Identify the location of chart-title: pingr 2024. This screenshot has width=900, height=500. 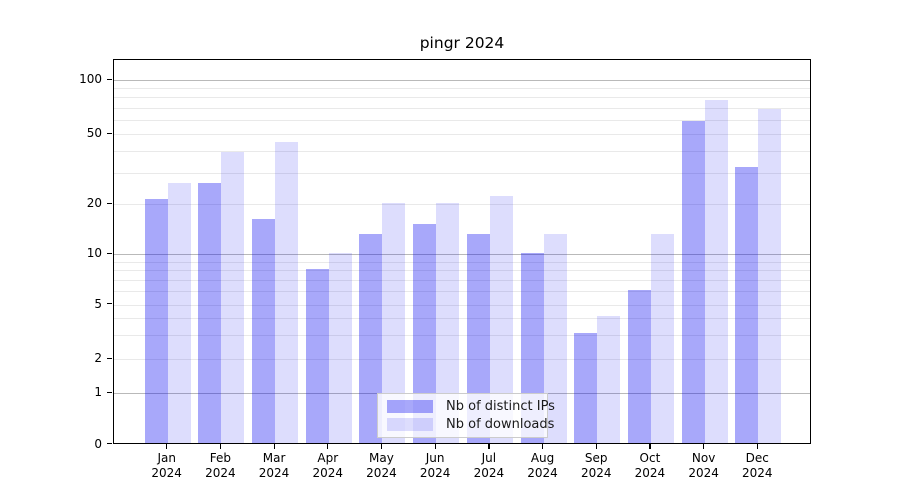
(462, 43).